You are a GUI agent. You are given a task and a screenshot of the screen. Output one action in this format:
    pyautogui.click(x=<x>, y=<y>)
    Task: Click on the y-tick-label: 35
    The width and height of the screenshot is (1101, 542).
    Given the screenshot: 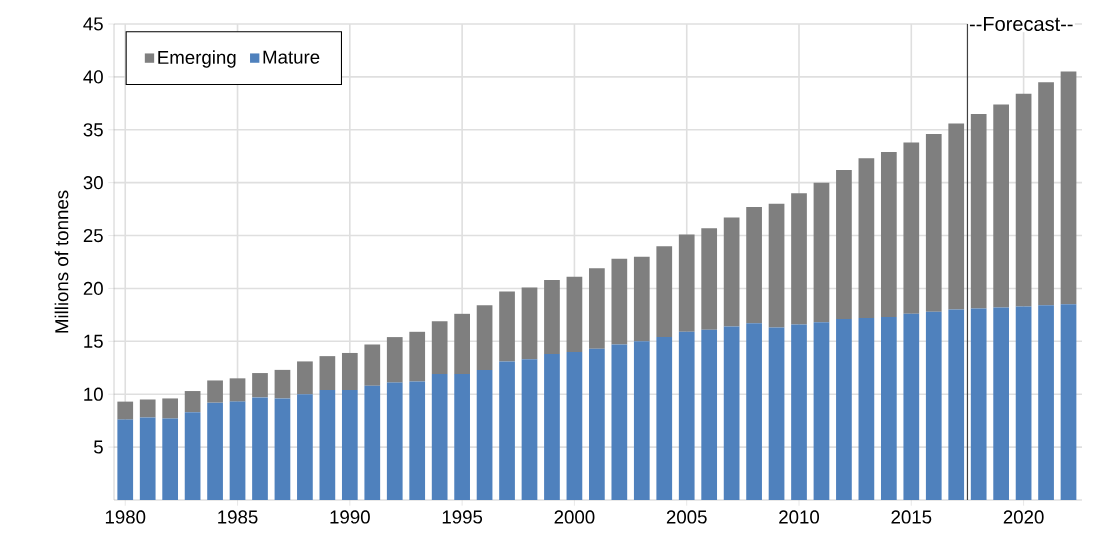 What is the action you would take?
    pyautogui.click(x=93, y=130)
    